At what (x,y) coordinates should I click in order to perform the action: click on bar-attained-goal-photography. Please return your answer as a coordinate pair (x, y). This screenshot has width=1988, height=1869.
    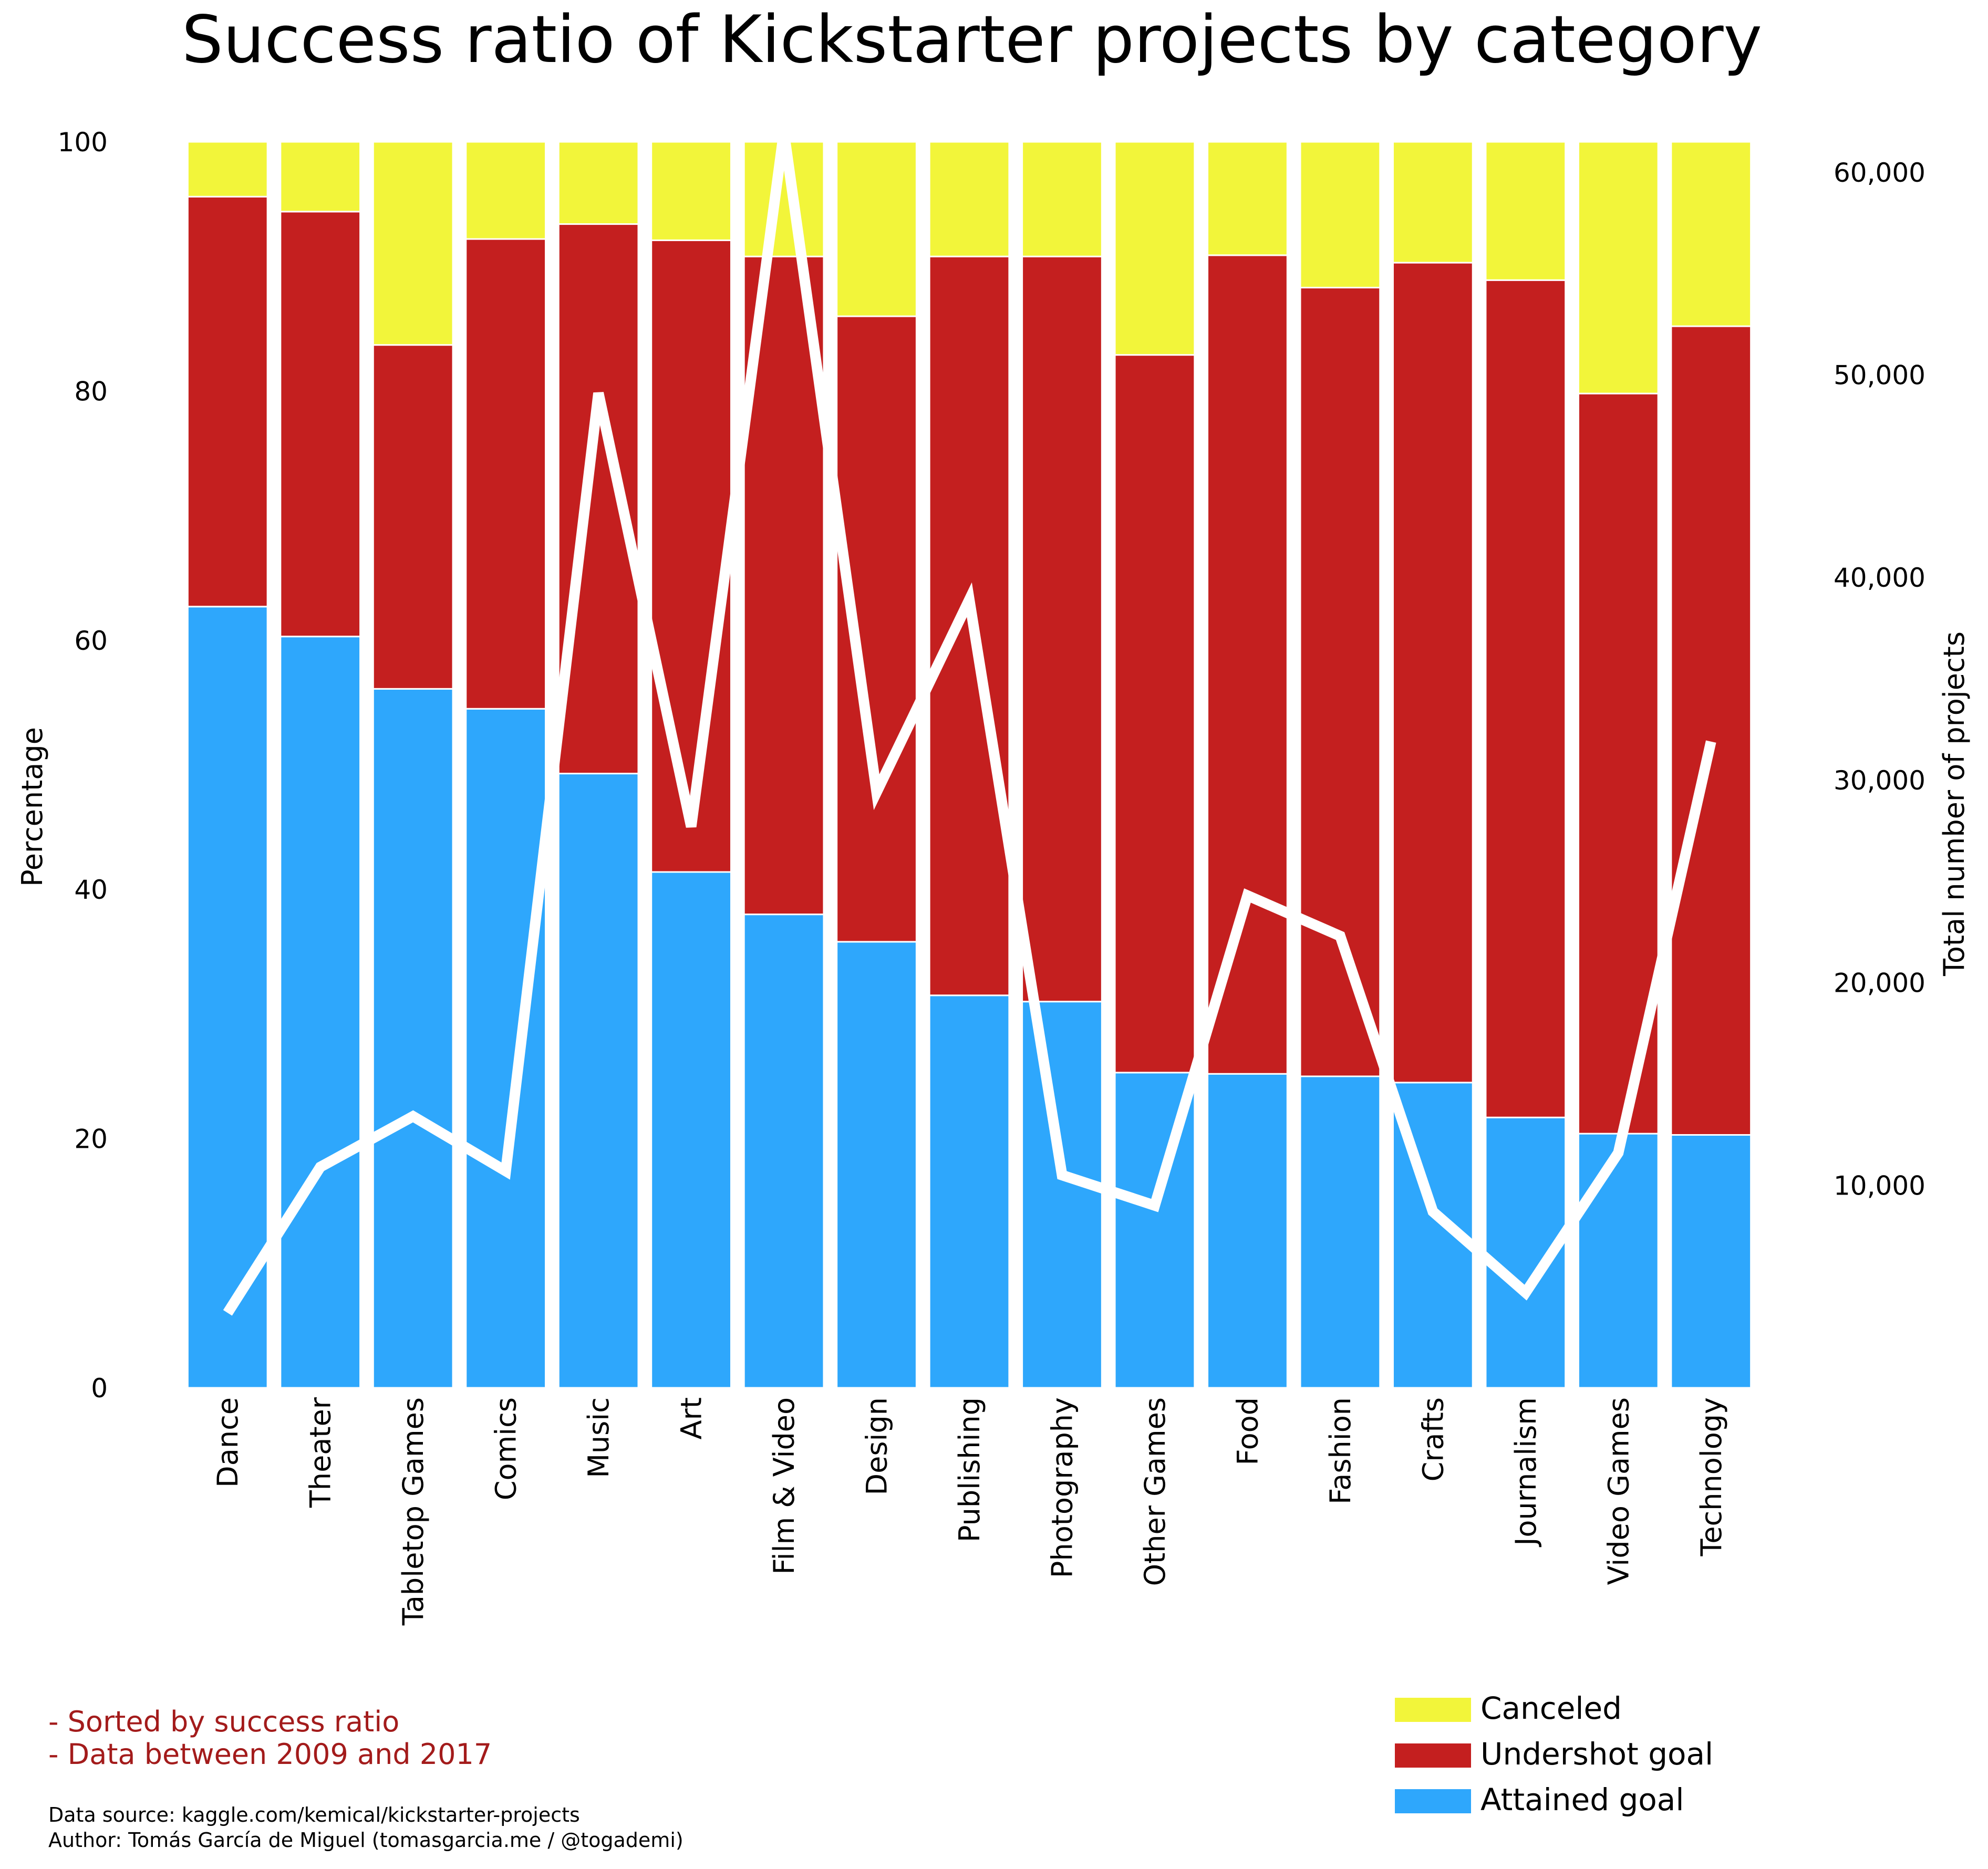
    Looking at the image, I should click on (1062, 1195).